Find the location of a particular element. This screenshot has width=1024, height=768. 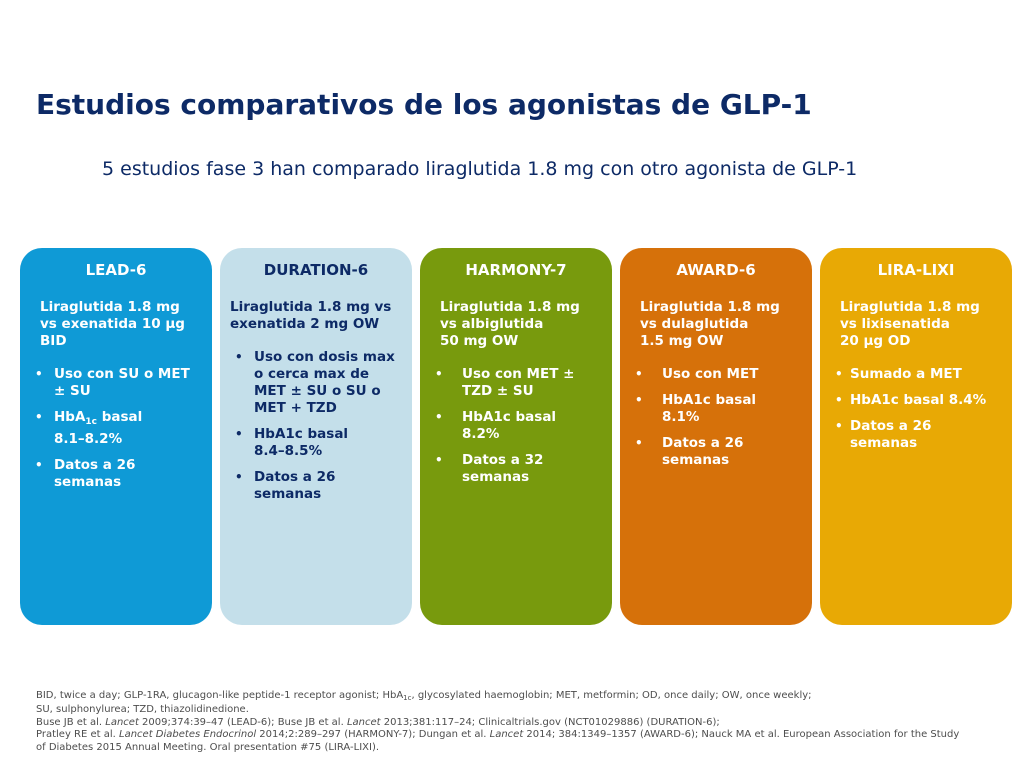

bullet-line: Datos a 32 is located at coordinates (503, 460).